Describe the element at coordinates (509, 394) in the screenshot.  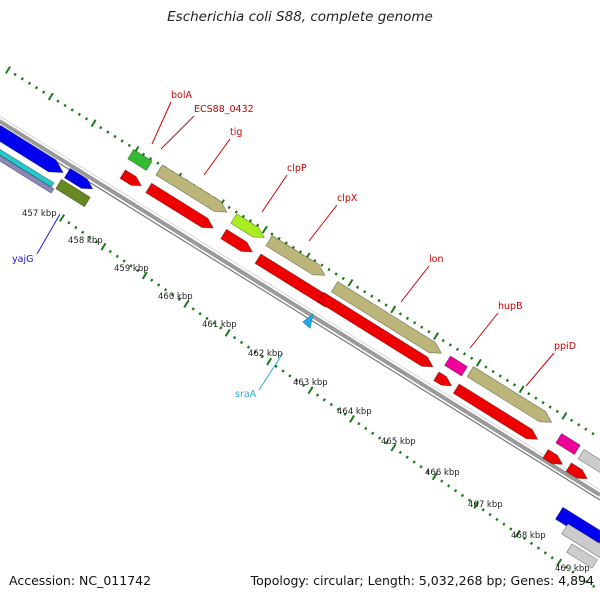
I see `cds-arrow-ppiD` at that location.